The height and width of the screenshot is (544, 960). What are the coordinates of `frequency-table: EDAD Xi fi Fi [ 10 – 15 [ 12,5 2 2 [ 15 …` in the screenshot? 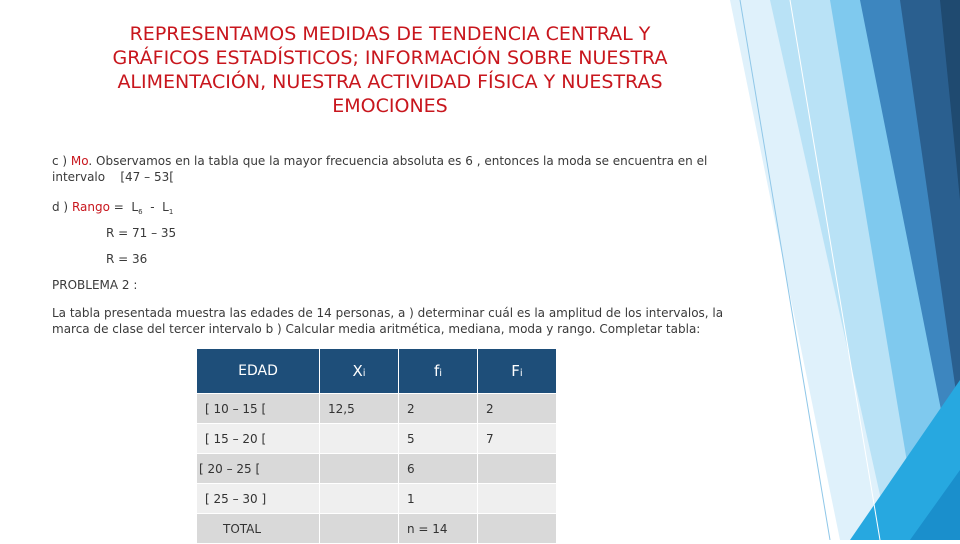 It's located at (376, 446).